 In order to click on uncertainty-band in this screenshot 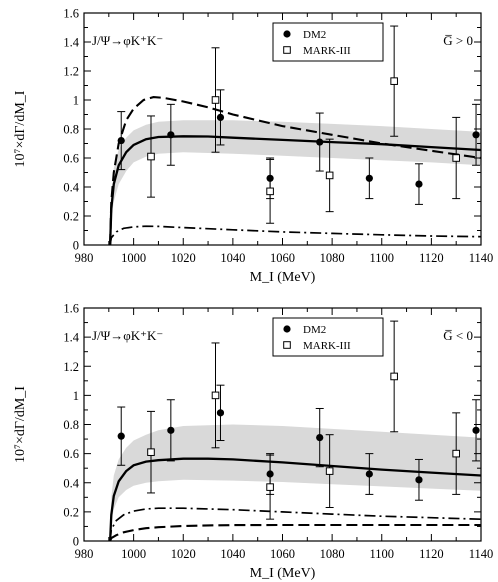, I will do `click(295, 482)`.